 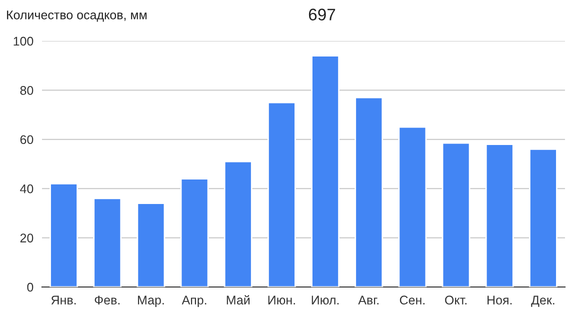 What do you see at coordinates (77, 16) in the screenshot?
I see `y-axis-title: Количество осадков, мм` at bounding box center [77, 16].